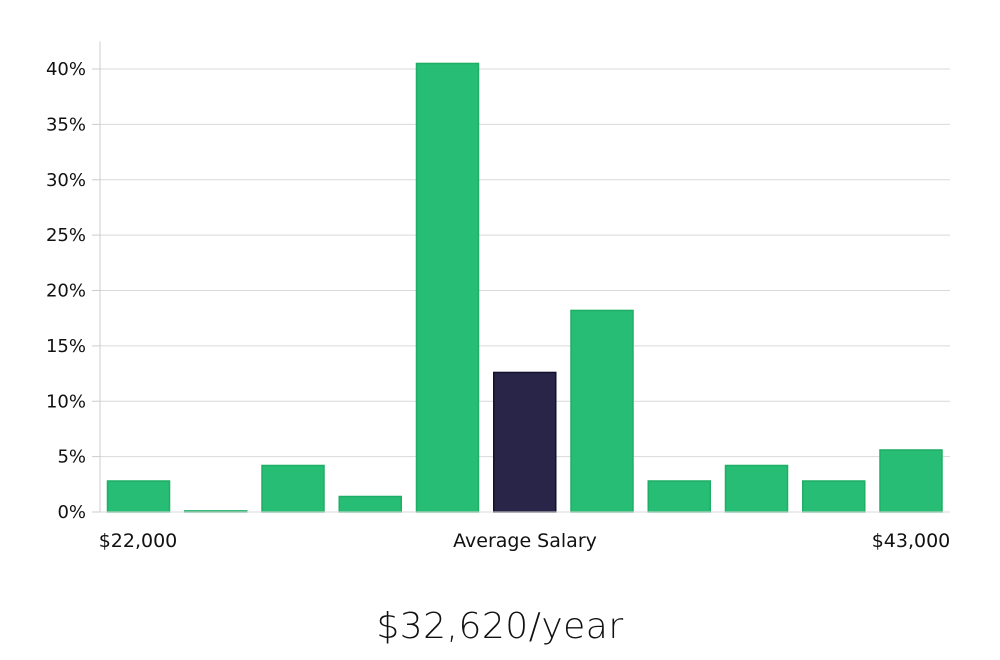 Image resolution: width=1000 pixels, height=660 pixels. Describe the element at coordinates (71, 512) in the screenshot. I see `y-tick-label-0: 0%` at that location.